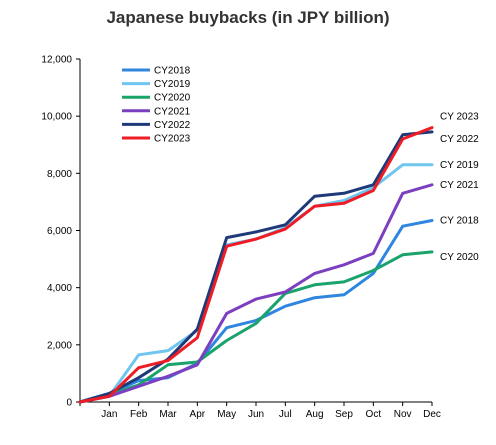  I want to click on x-tick-label: Jan, so click(109, 414).